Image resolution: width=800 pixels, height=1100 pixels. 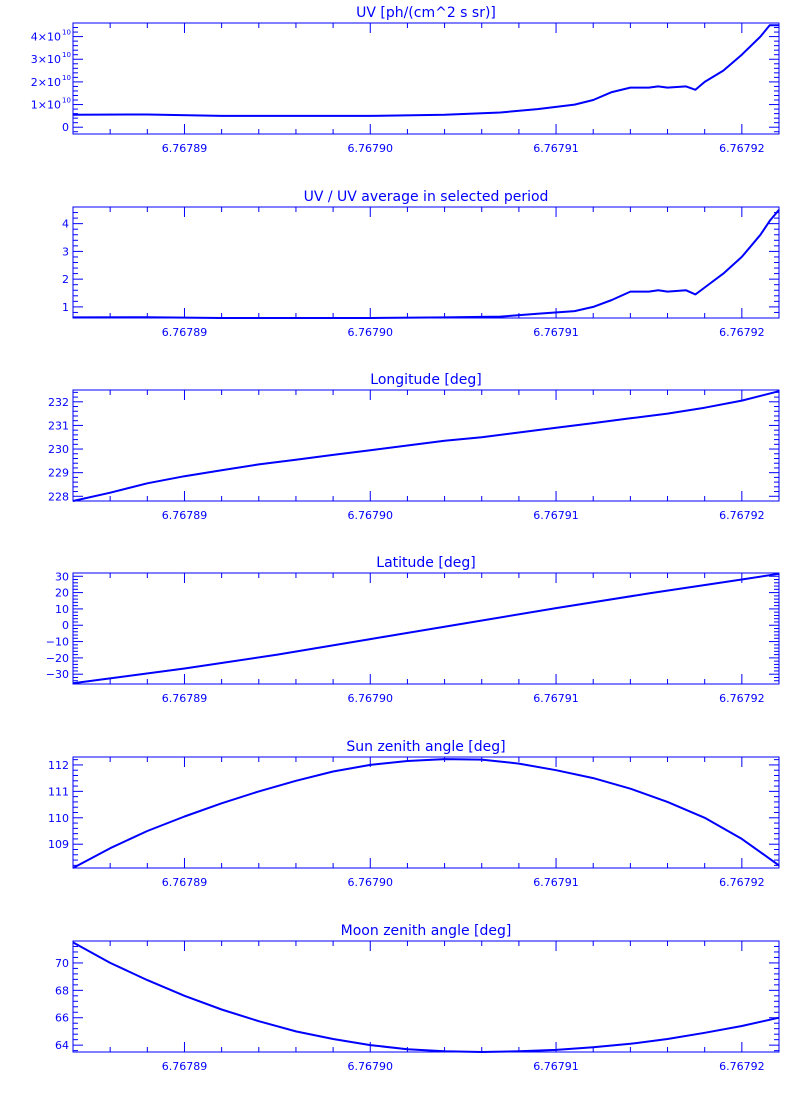 What do you see at coordinates (46, 82) in the screenshot?
I see `y-tick-label: 2×10` at bounding box center [46, 82].